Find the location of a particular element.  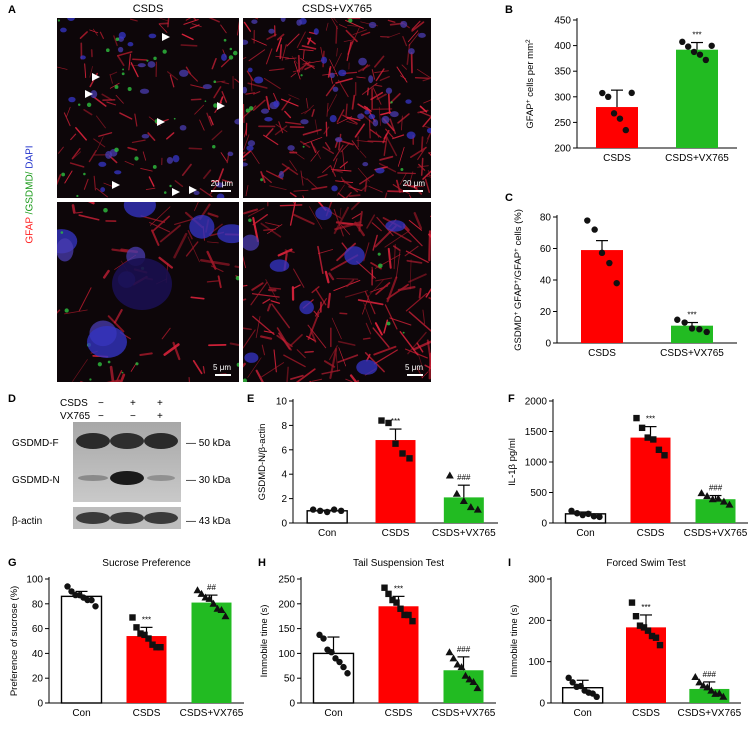

stain-legend: GFAP /GSDMD/ DAPI is located at coordinates (30, 194).